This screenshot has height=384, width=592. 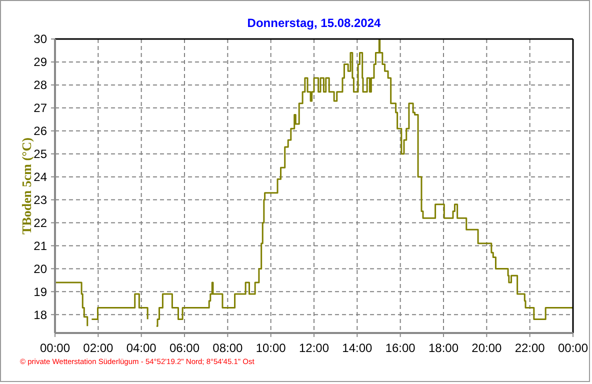 I want to click on x-tick-label: 16:00, so click(x=400, y=348).